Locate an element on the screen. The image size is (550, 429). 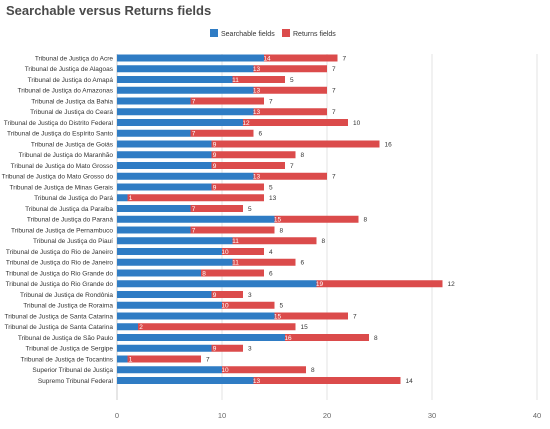
category-label: Tribunal de Justiça de Tocantins is located at coordinates (67, 359).